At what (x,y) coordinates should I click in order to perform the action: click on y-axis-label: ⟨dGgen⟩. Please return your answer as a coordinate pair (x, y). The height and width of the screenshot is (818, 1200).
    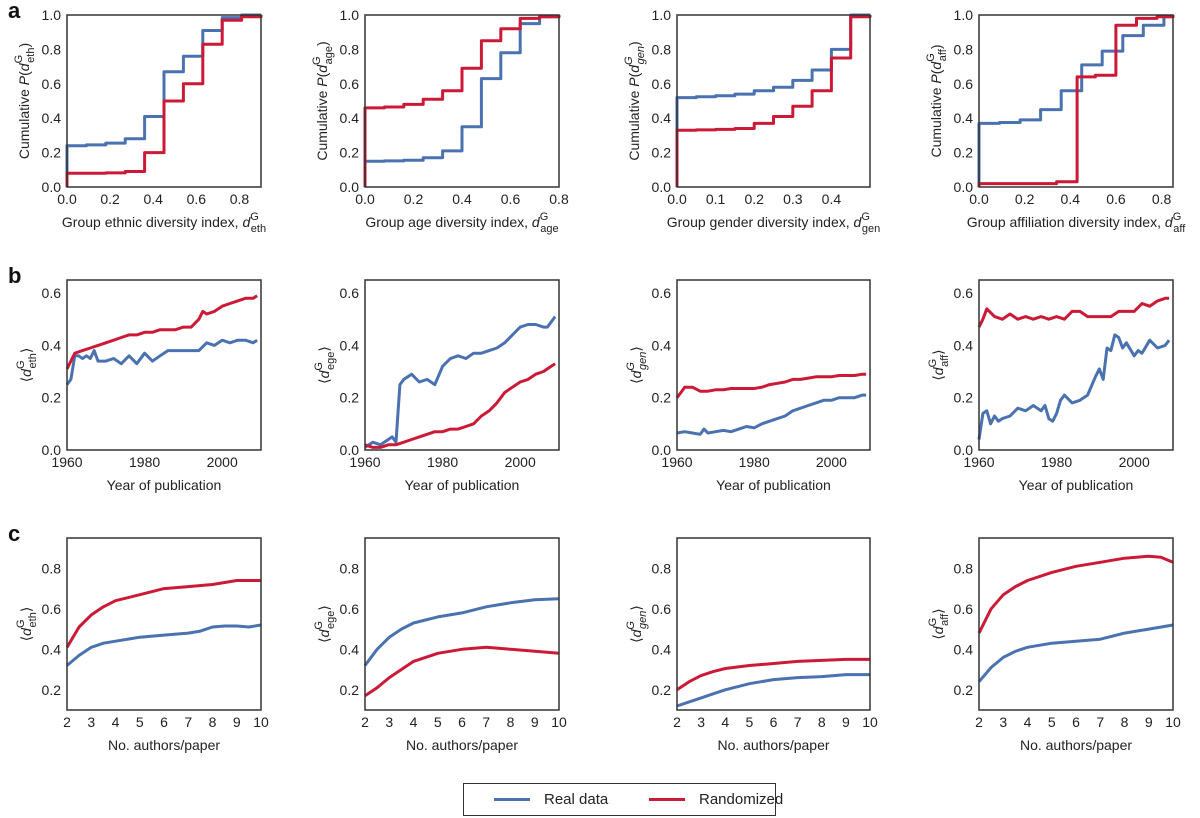
    Looking at the image, I should click on (637, 365).